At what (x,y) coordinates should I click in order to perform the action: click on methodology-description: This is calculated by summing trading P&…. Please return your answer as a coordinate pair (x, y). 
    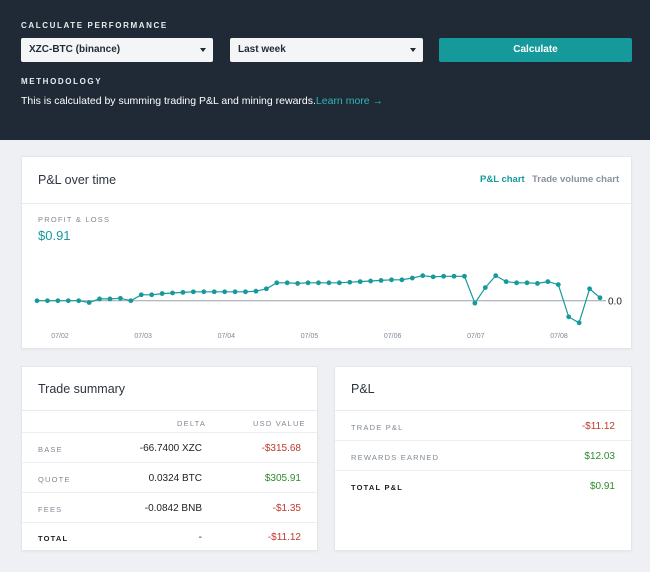
    Looking at the image, I should click on (168, 101).